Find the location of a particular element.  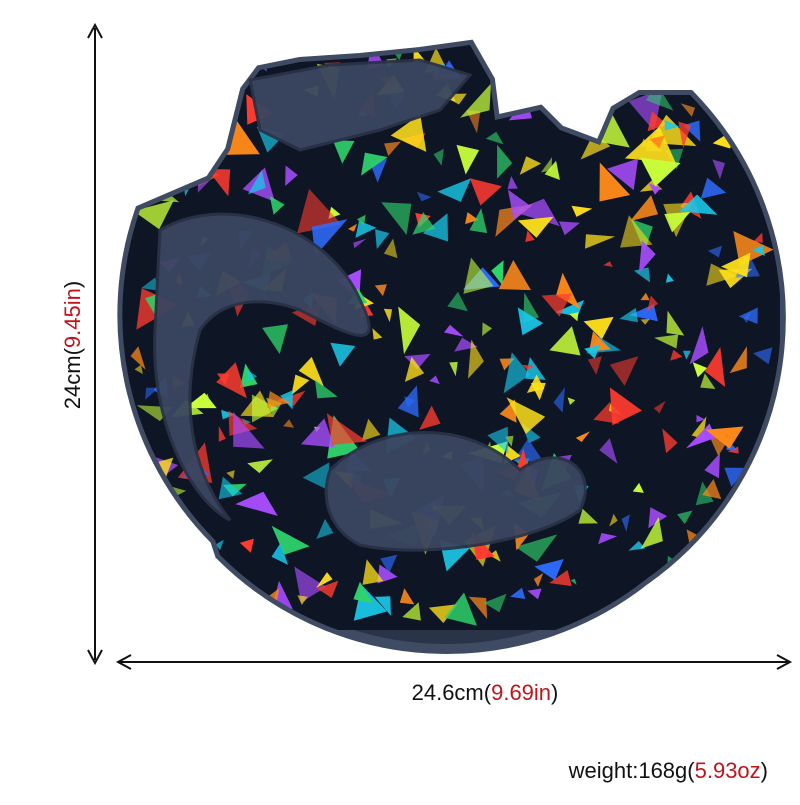

width-close: ) is located at coordinates (554, 692).